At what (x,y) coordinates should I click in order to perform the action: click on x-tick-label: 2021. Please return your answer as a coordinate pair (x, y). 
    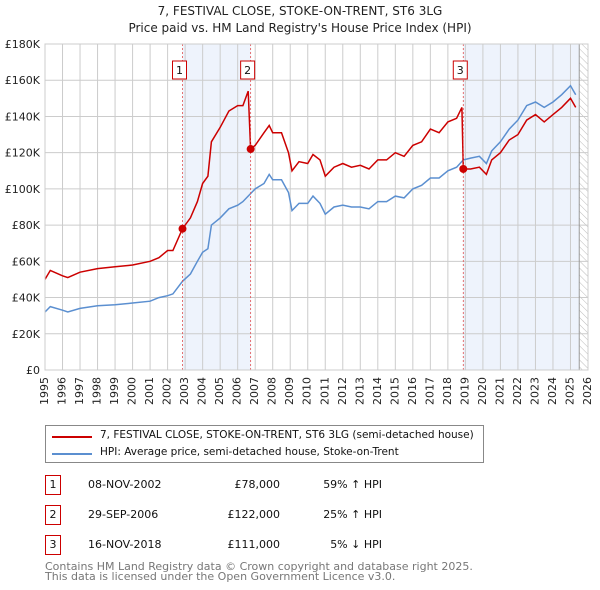
    Looking at the image, I should click on (499, 391).